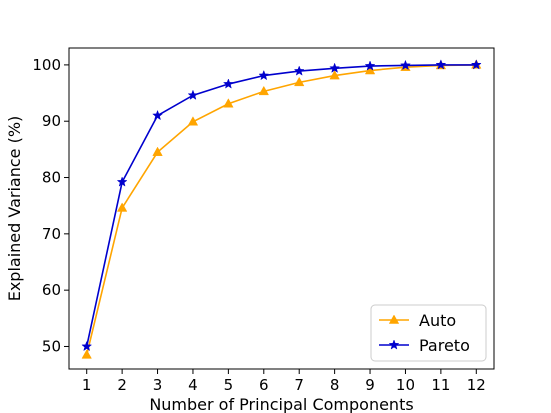  I want to click on x-tick-label: 7, so click(299, 385).